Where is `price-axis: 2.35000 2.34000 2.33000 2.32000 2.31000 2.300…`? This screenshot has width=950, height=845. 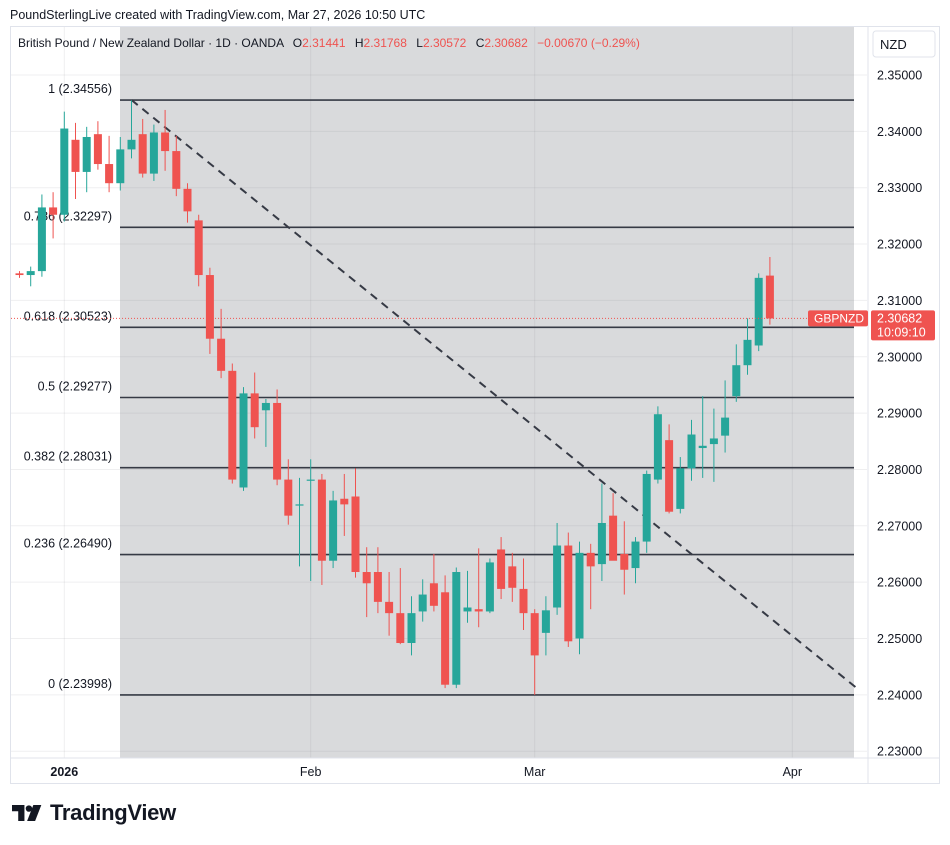
price-axis: 2.35000 2.34000 2.33000 2.32000 2.31000 2.300… is located at coordinates (899, 414).